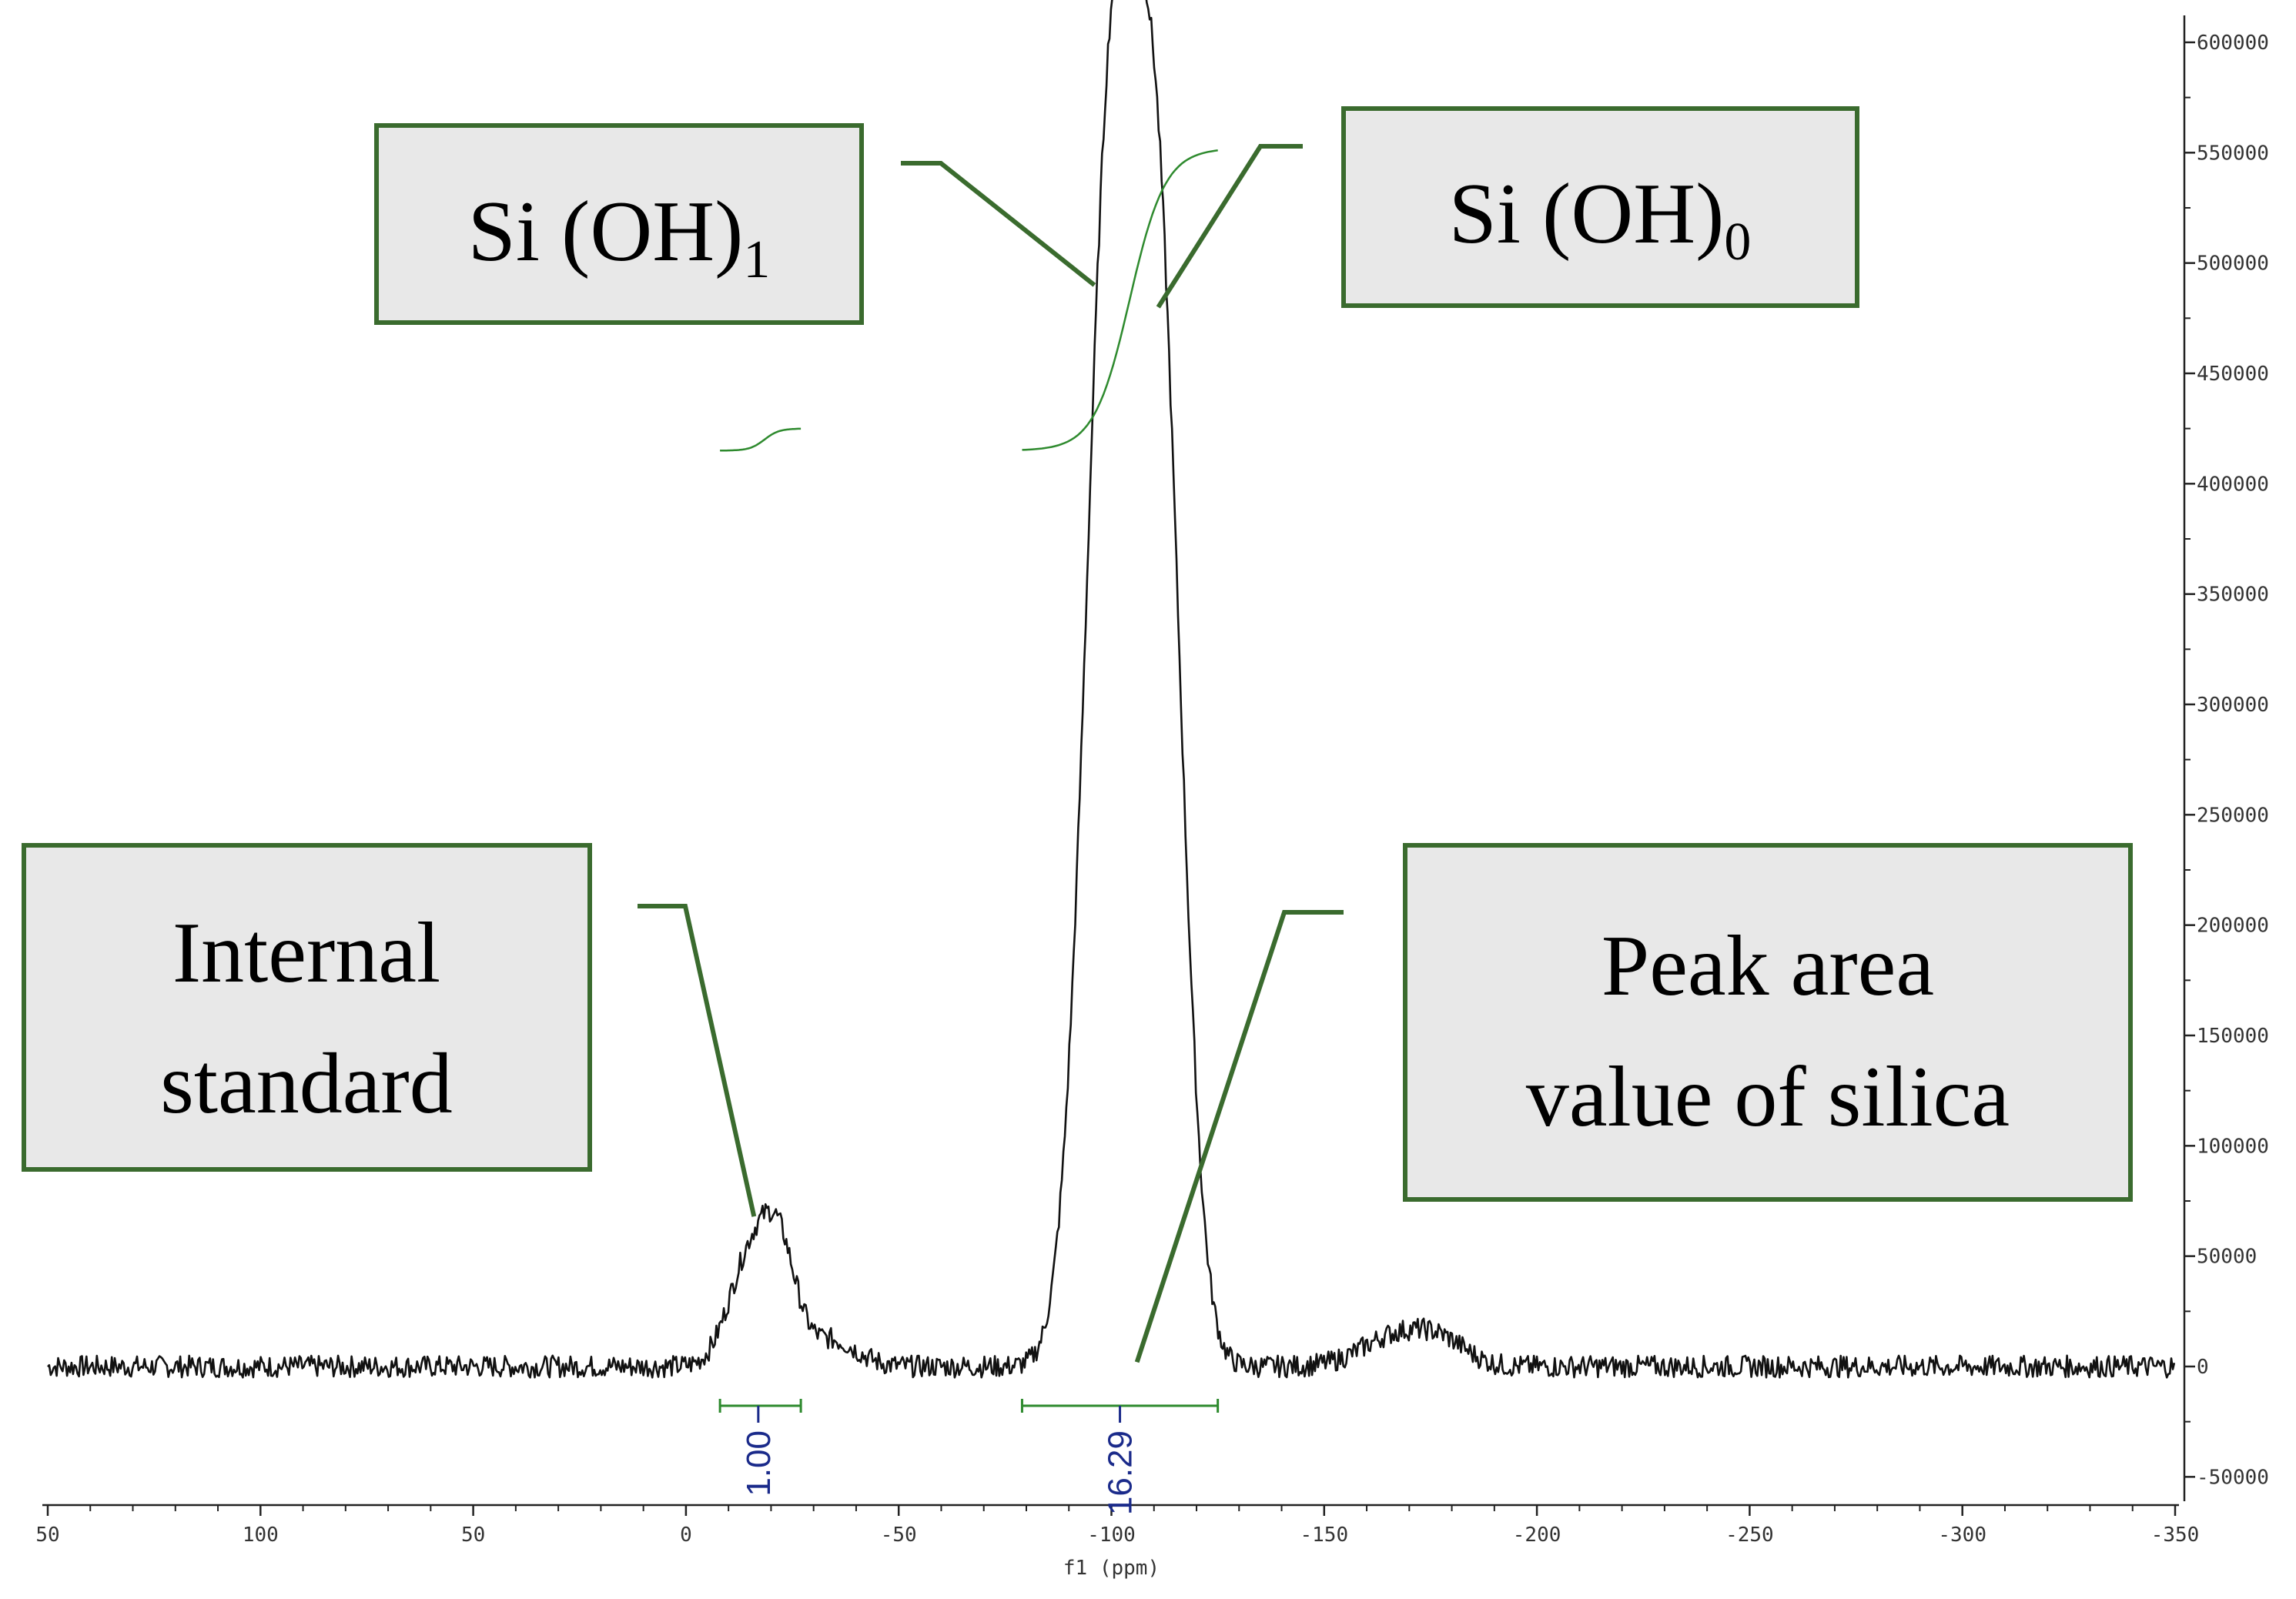 The image size is (2296, 1599). Describe the element at coordinates (759, 1463) in the screenshot. I see `integral-value-label: 1.00` at that location.